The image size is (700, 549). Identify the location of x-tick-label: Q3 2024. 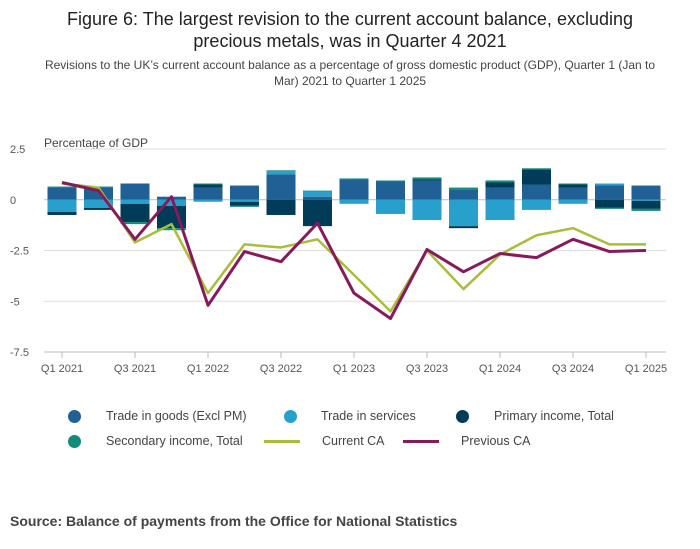
(573, 369).